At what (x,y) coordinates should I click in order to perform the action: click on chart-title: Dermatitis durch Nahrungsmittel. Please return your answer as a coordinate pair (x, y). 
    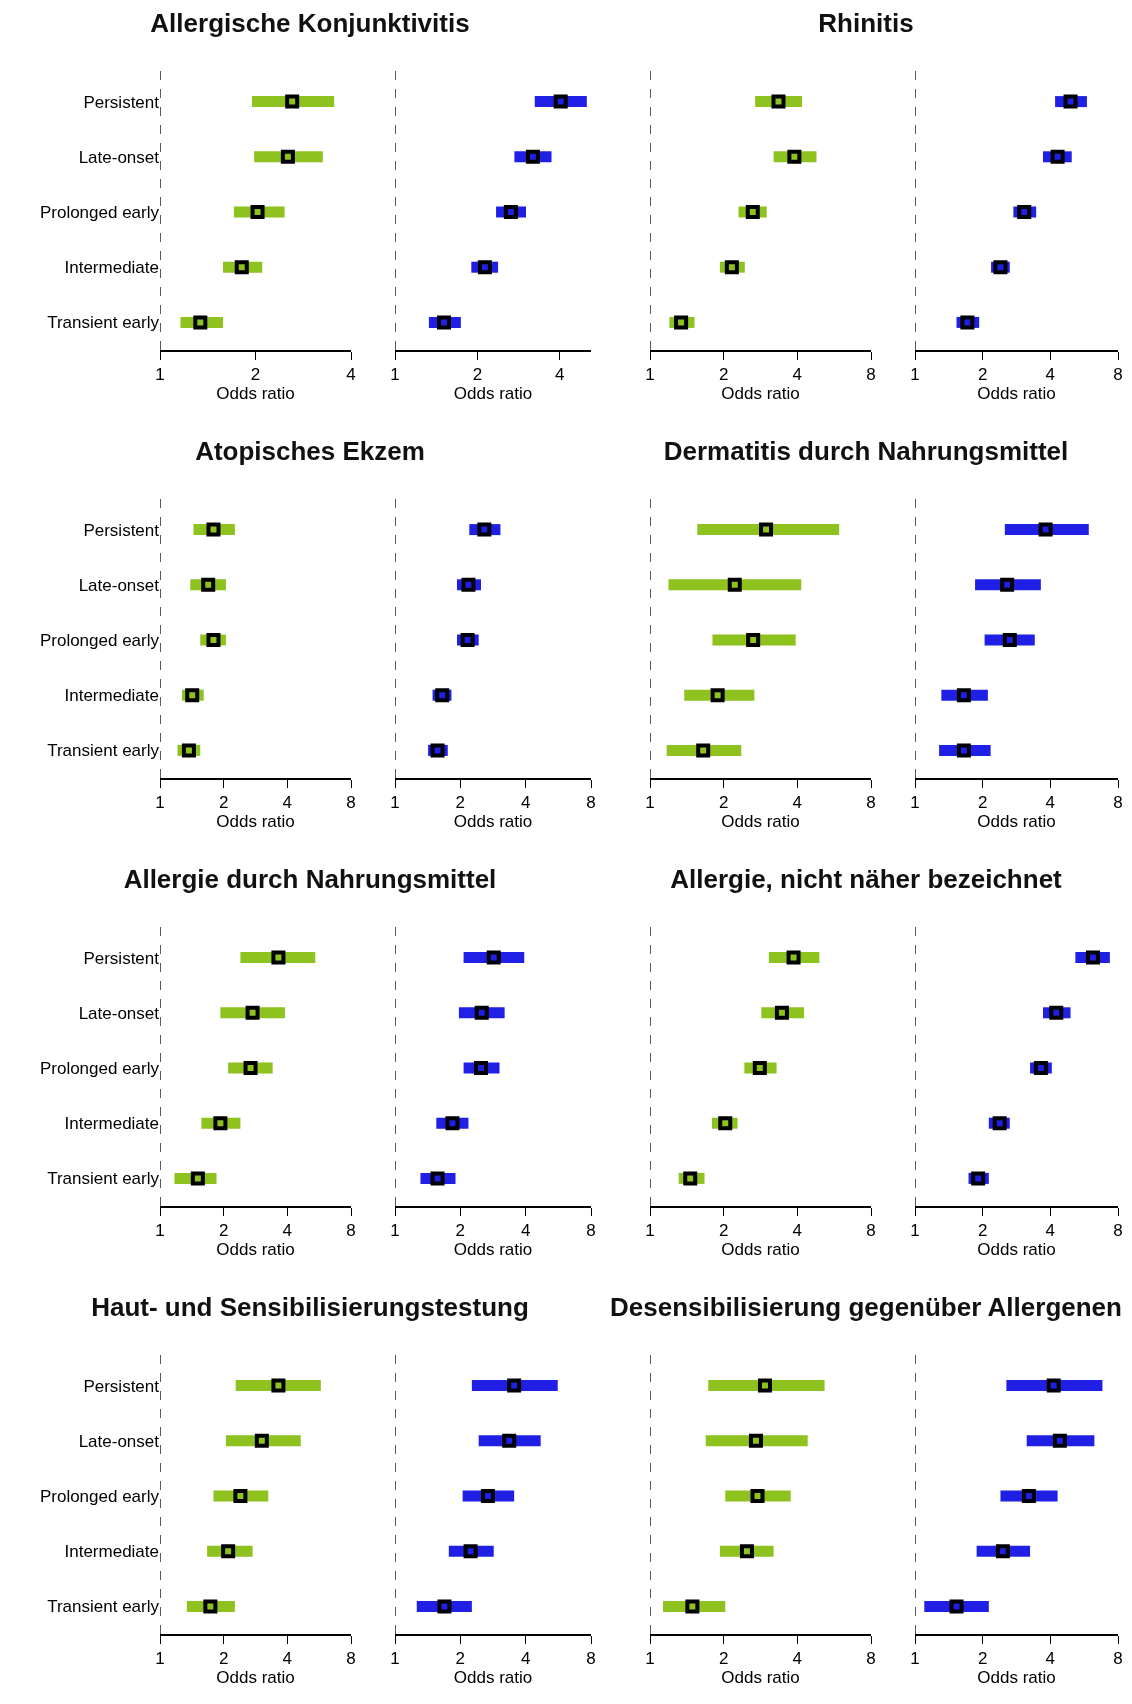
    Looking at the image, I should click on (866, 452).